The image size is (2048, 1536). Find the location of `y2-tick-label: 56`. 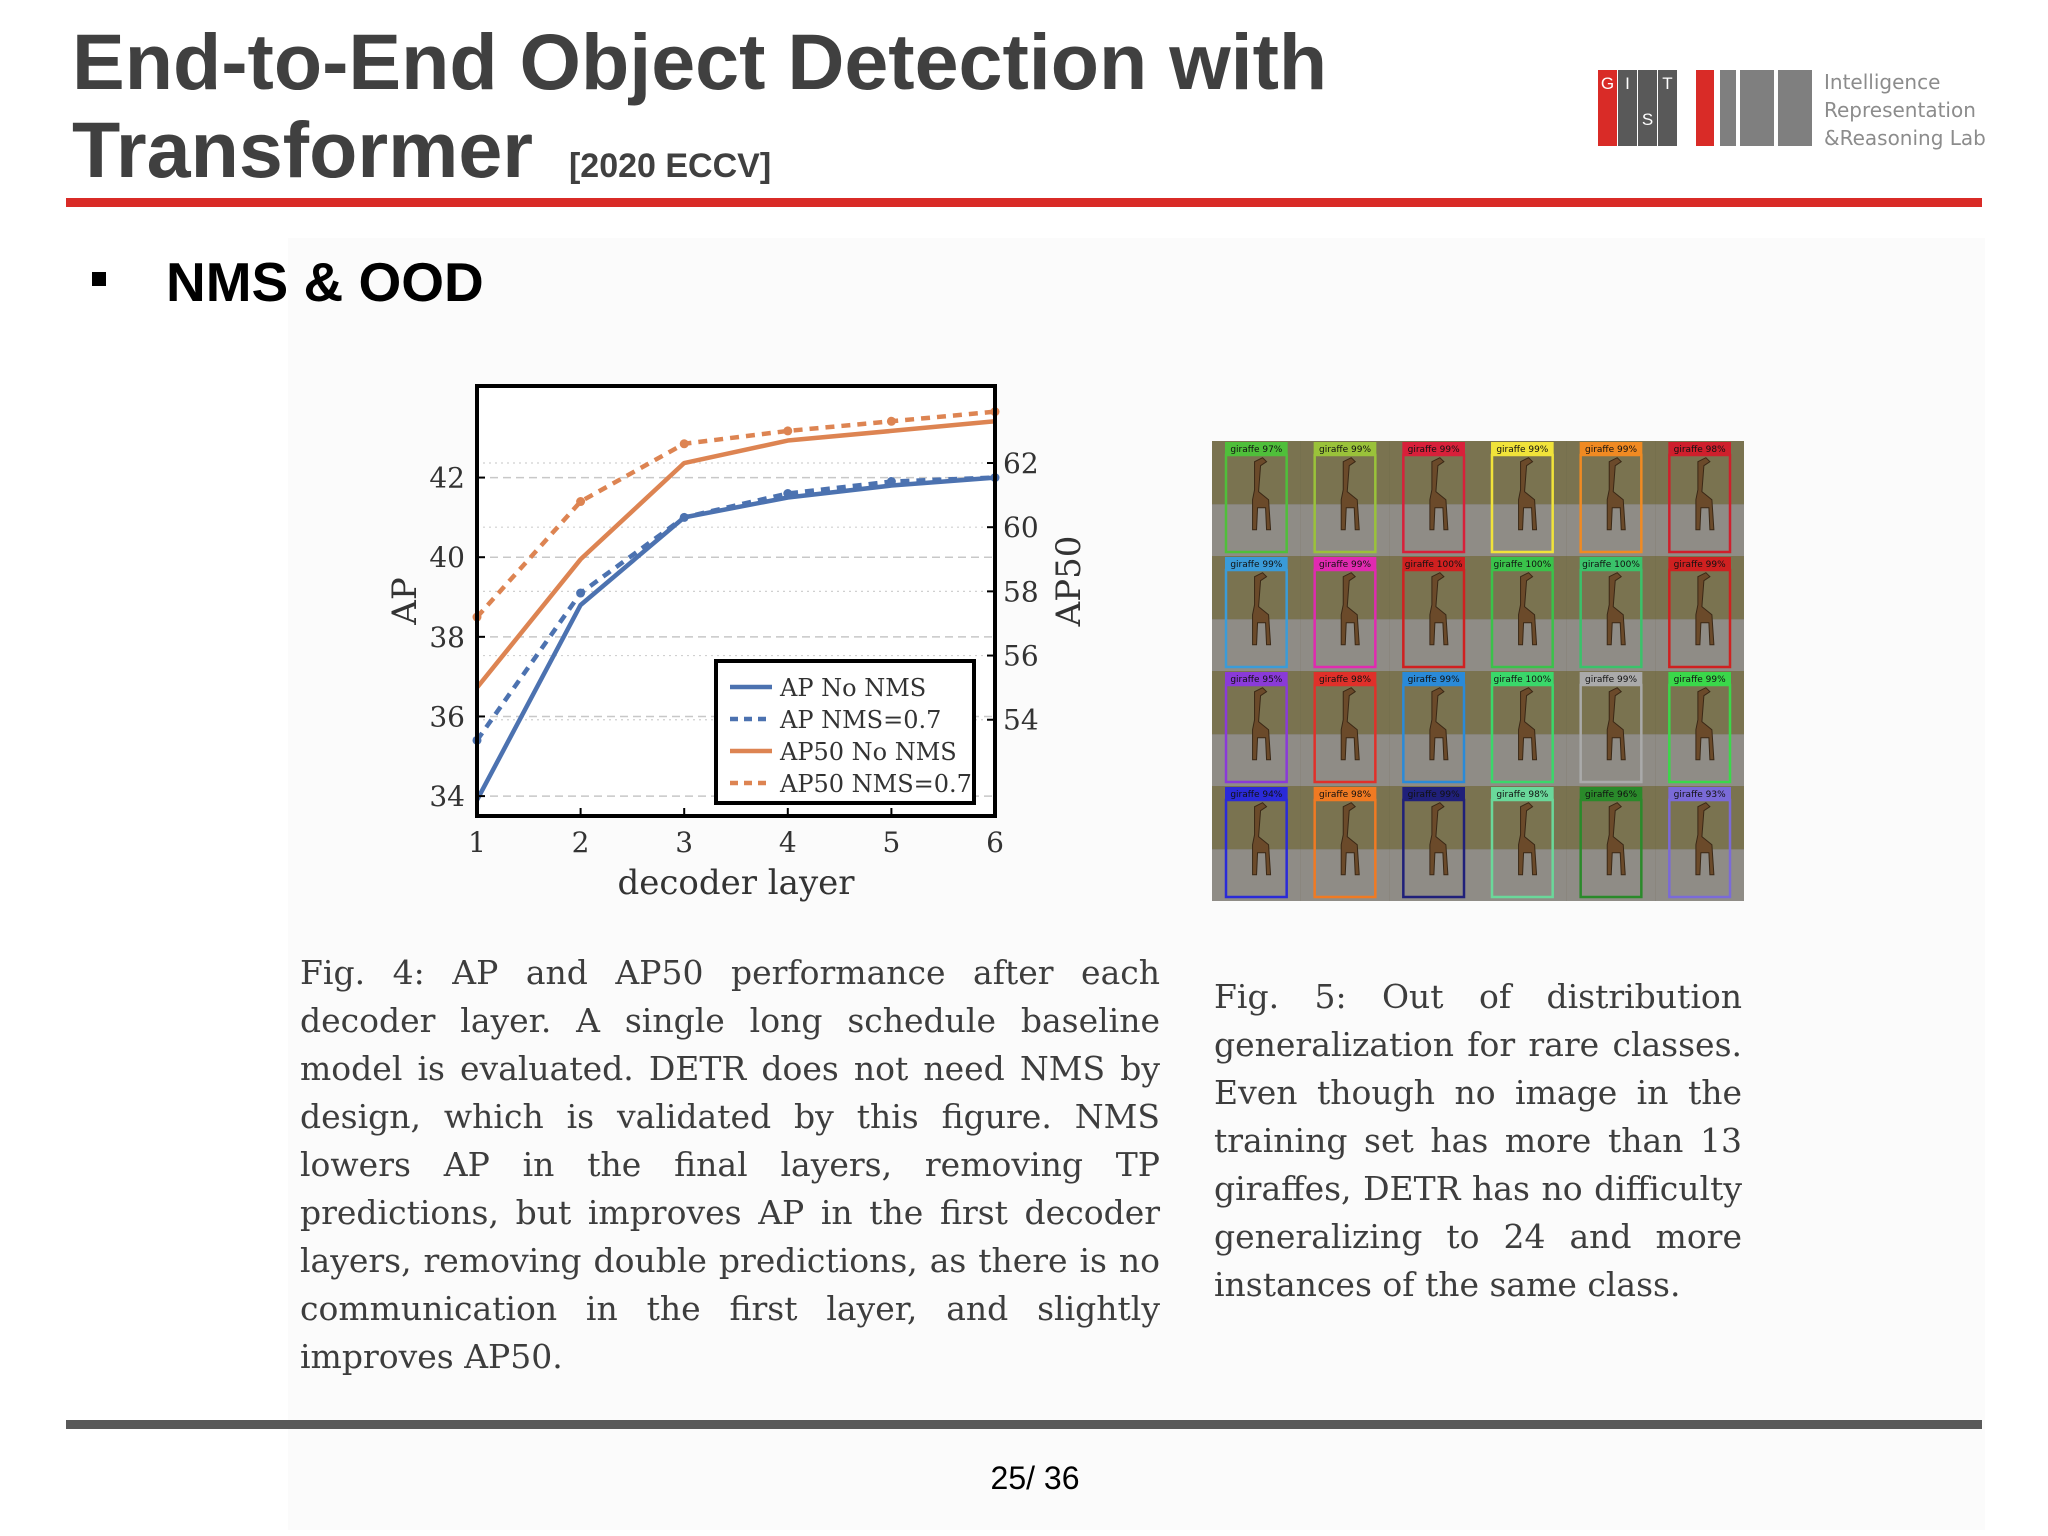

y2-tick-label: 56 is located at coordinates (1021, 656).